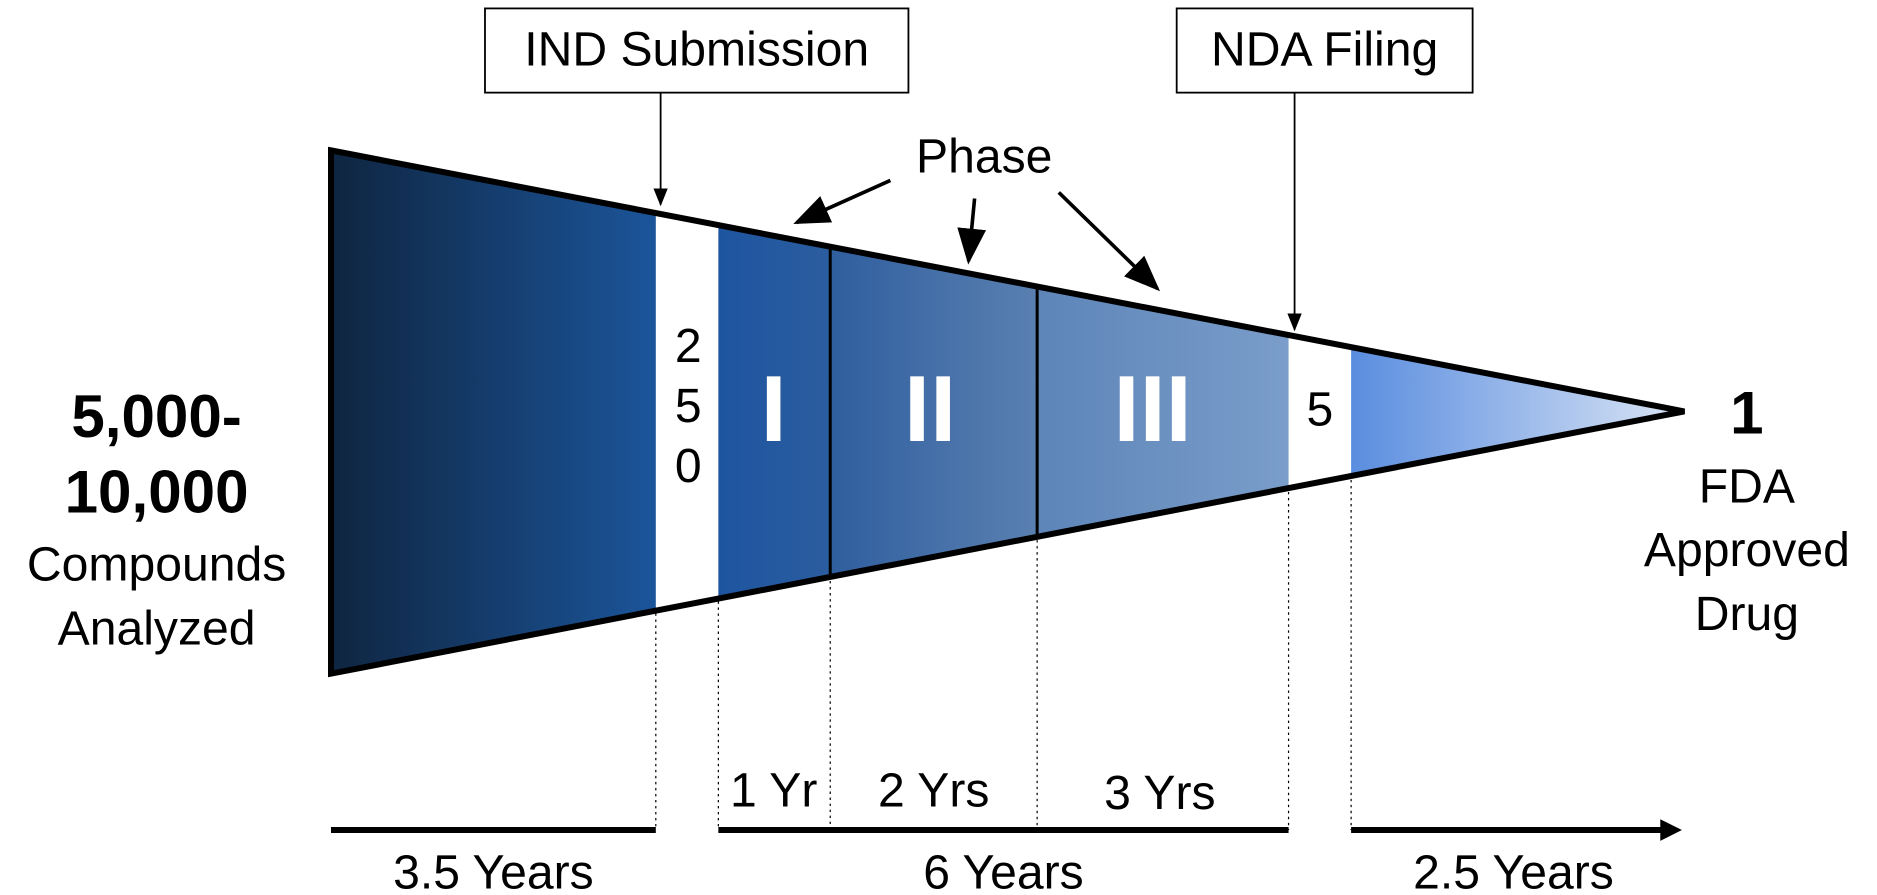  What do you see at coordinates (493, 870) in the screenshot?
I see `period-label: 3.5 Years` at bounding box center [493, 870].